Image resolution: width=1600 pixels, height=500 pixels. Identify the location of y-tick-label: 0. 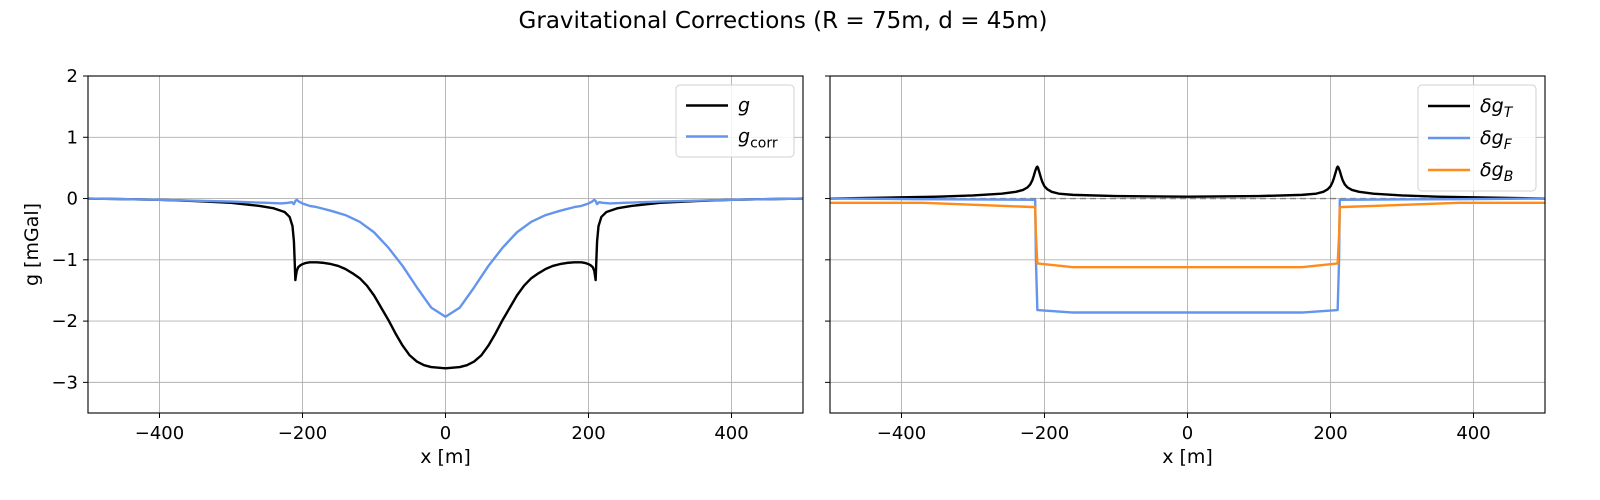
(72, 199).